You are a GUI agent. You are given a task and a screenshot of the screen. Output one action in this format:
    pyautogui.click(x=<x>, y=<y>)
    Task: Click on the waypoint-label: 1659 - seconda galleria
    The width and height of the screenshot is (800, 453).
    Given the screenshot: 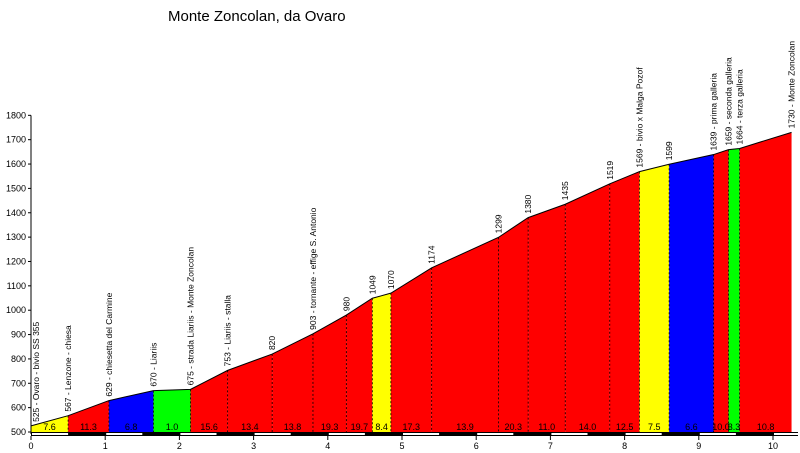 What is the action you would take?
    pyautogui.click(x=728, y=101)
    